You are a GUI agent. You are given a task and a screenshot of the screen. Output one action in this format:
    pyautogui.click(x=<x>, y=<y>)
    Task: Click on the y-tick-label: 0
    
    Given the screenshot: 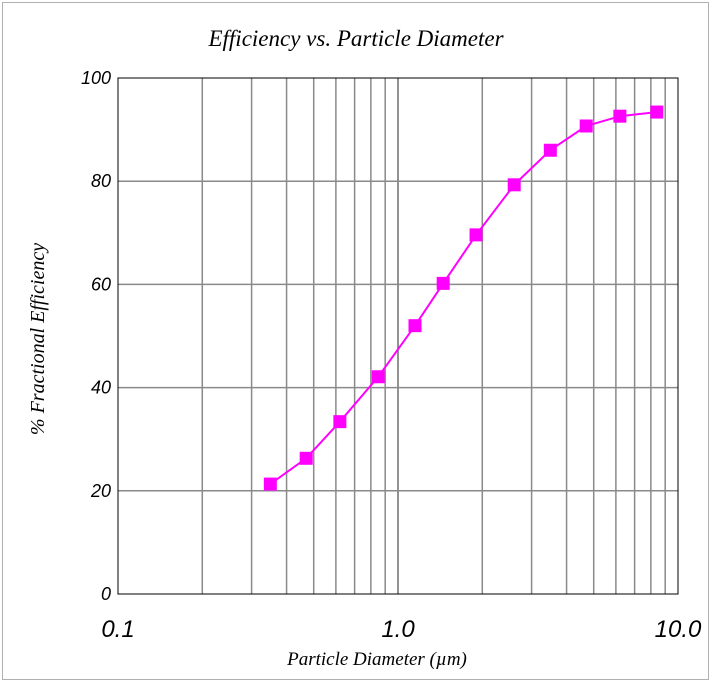 What is the action you would take?
    pyautogui.click(x=106, y=594)
    